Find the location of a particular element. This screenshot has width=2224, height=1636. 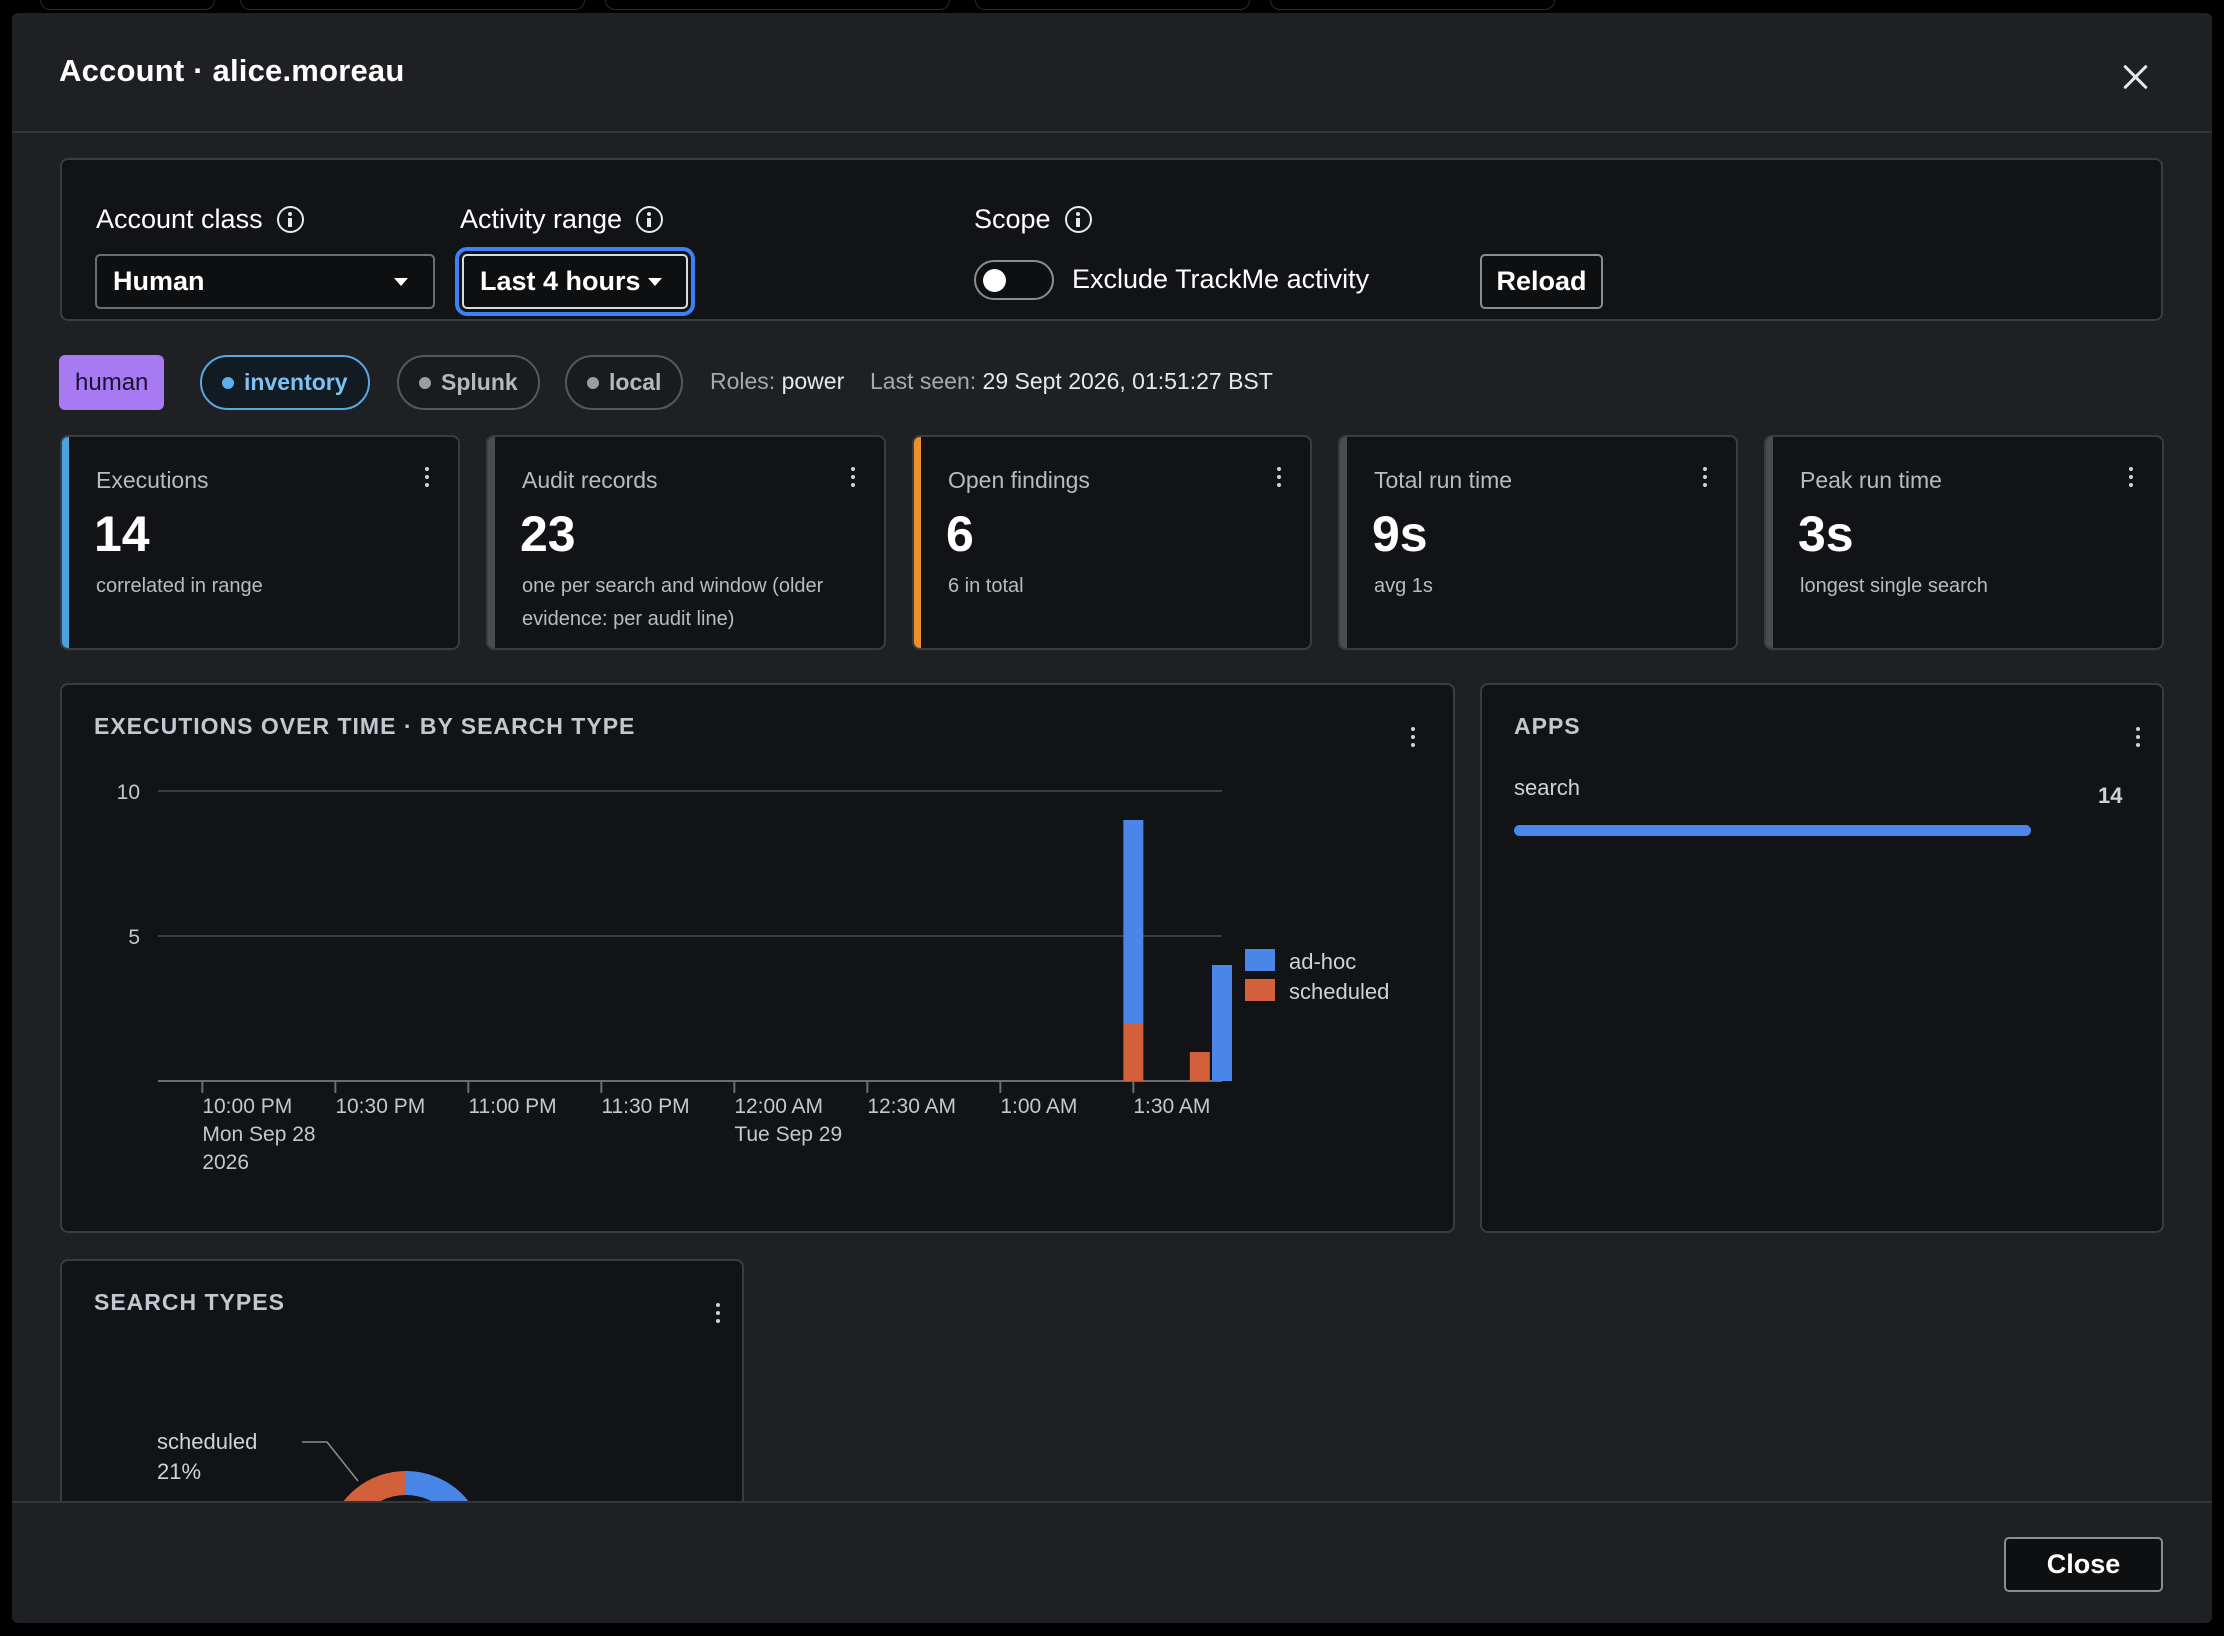

x-tick-label: 2026 is located at coordinates (225, 1162).